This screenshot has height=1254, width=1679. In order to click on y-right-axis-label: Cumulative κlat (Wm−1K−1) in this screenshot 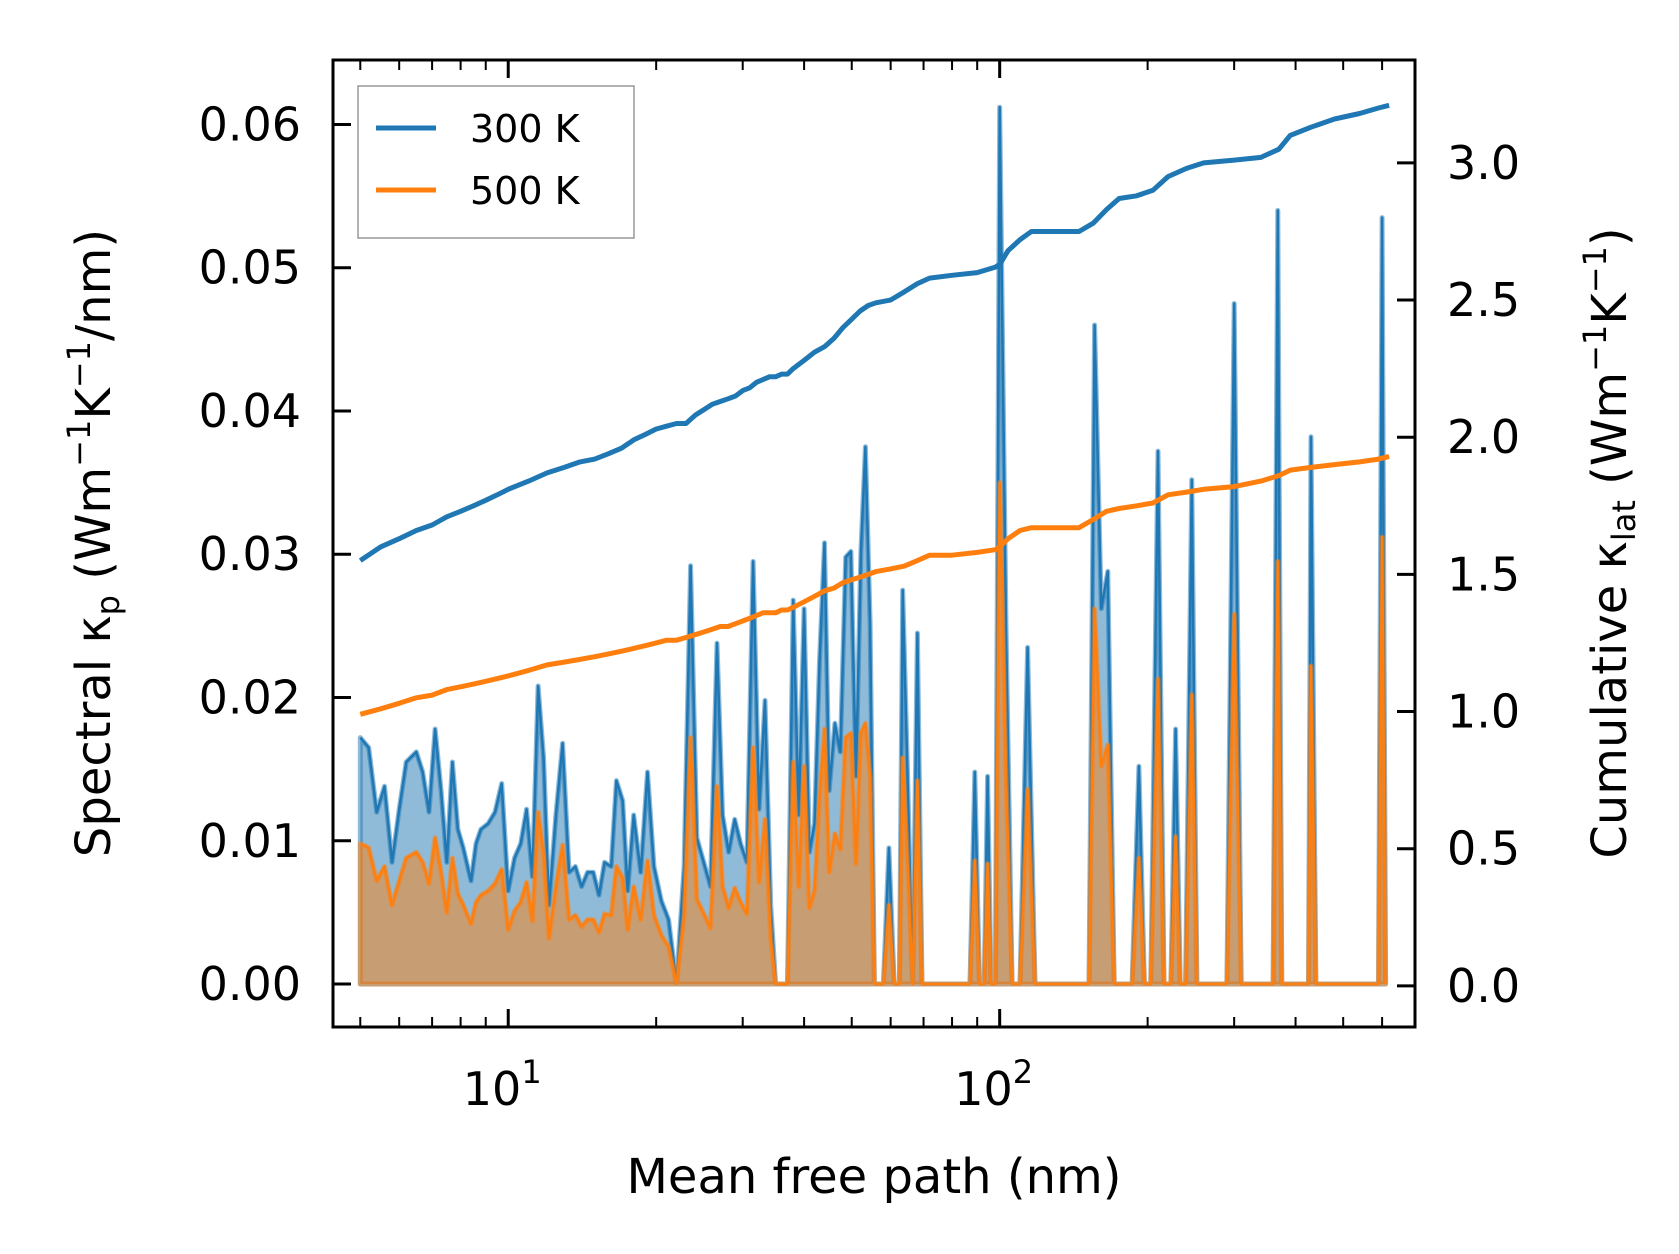, I will do `click(1609, 542)`.